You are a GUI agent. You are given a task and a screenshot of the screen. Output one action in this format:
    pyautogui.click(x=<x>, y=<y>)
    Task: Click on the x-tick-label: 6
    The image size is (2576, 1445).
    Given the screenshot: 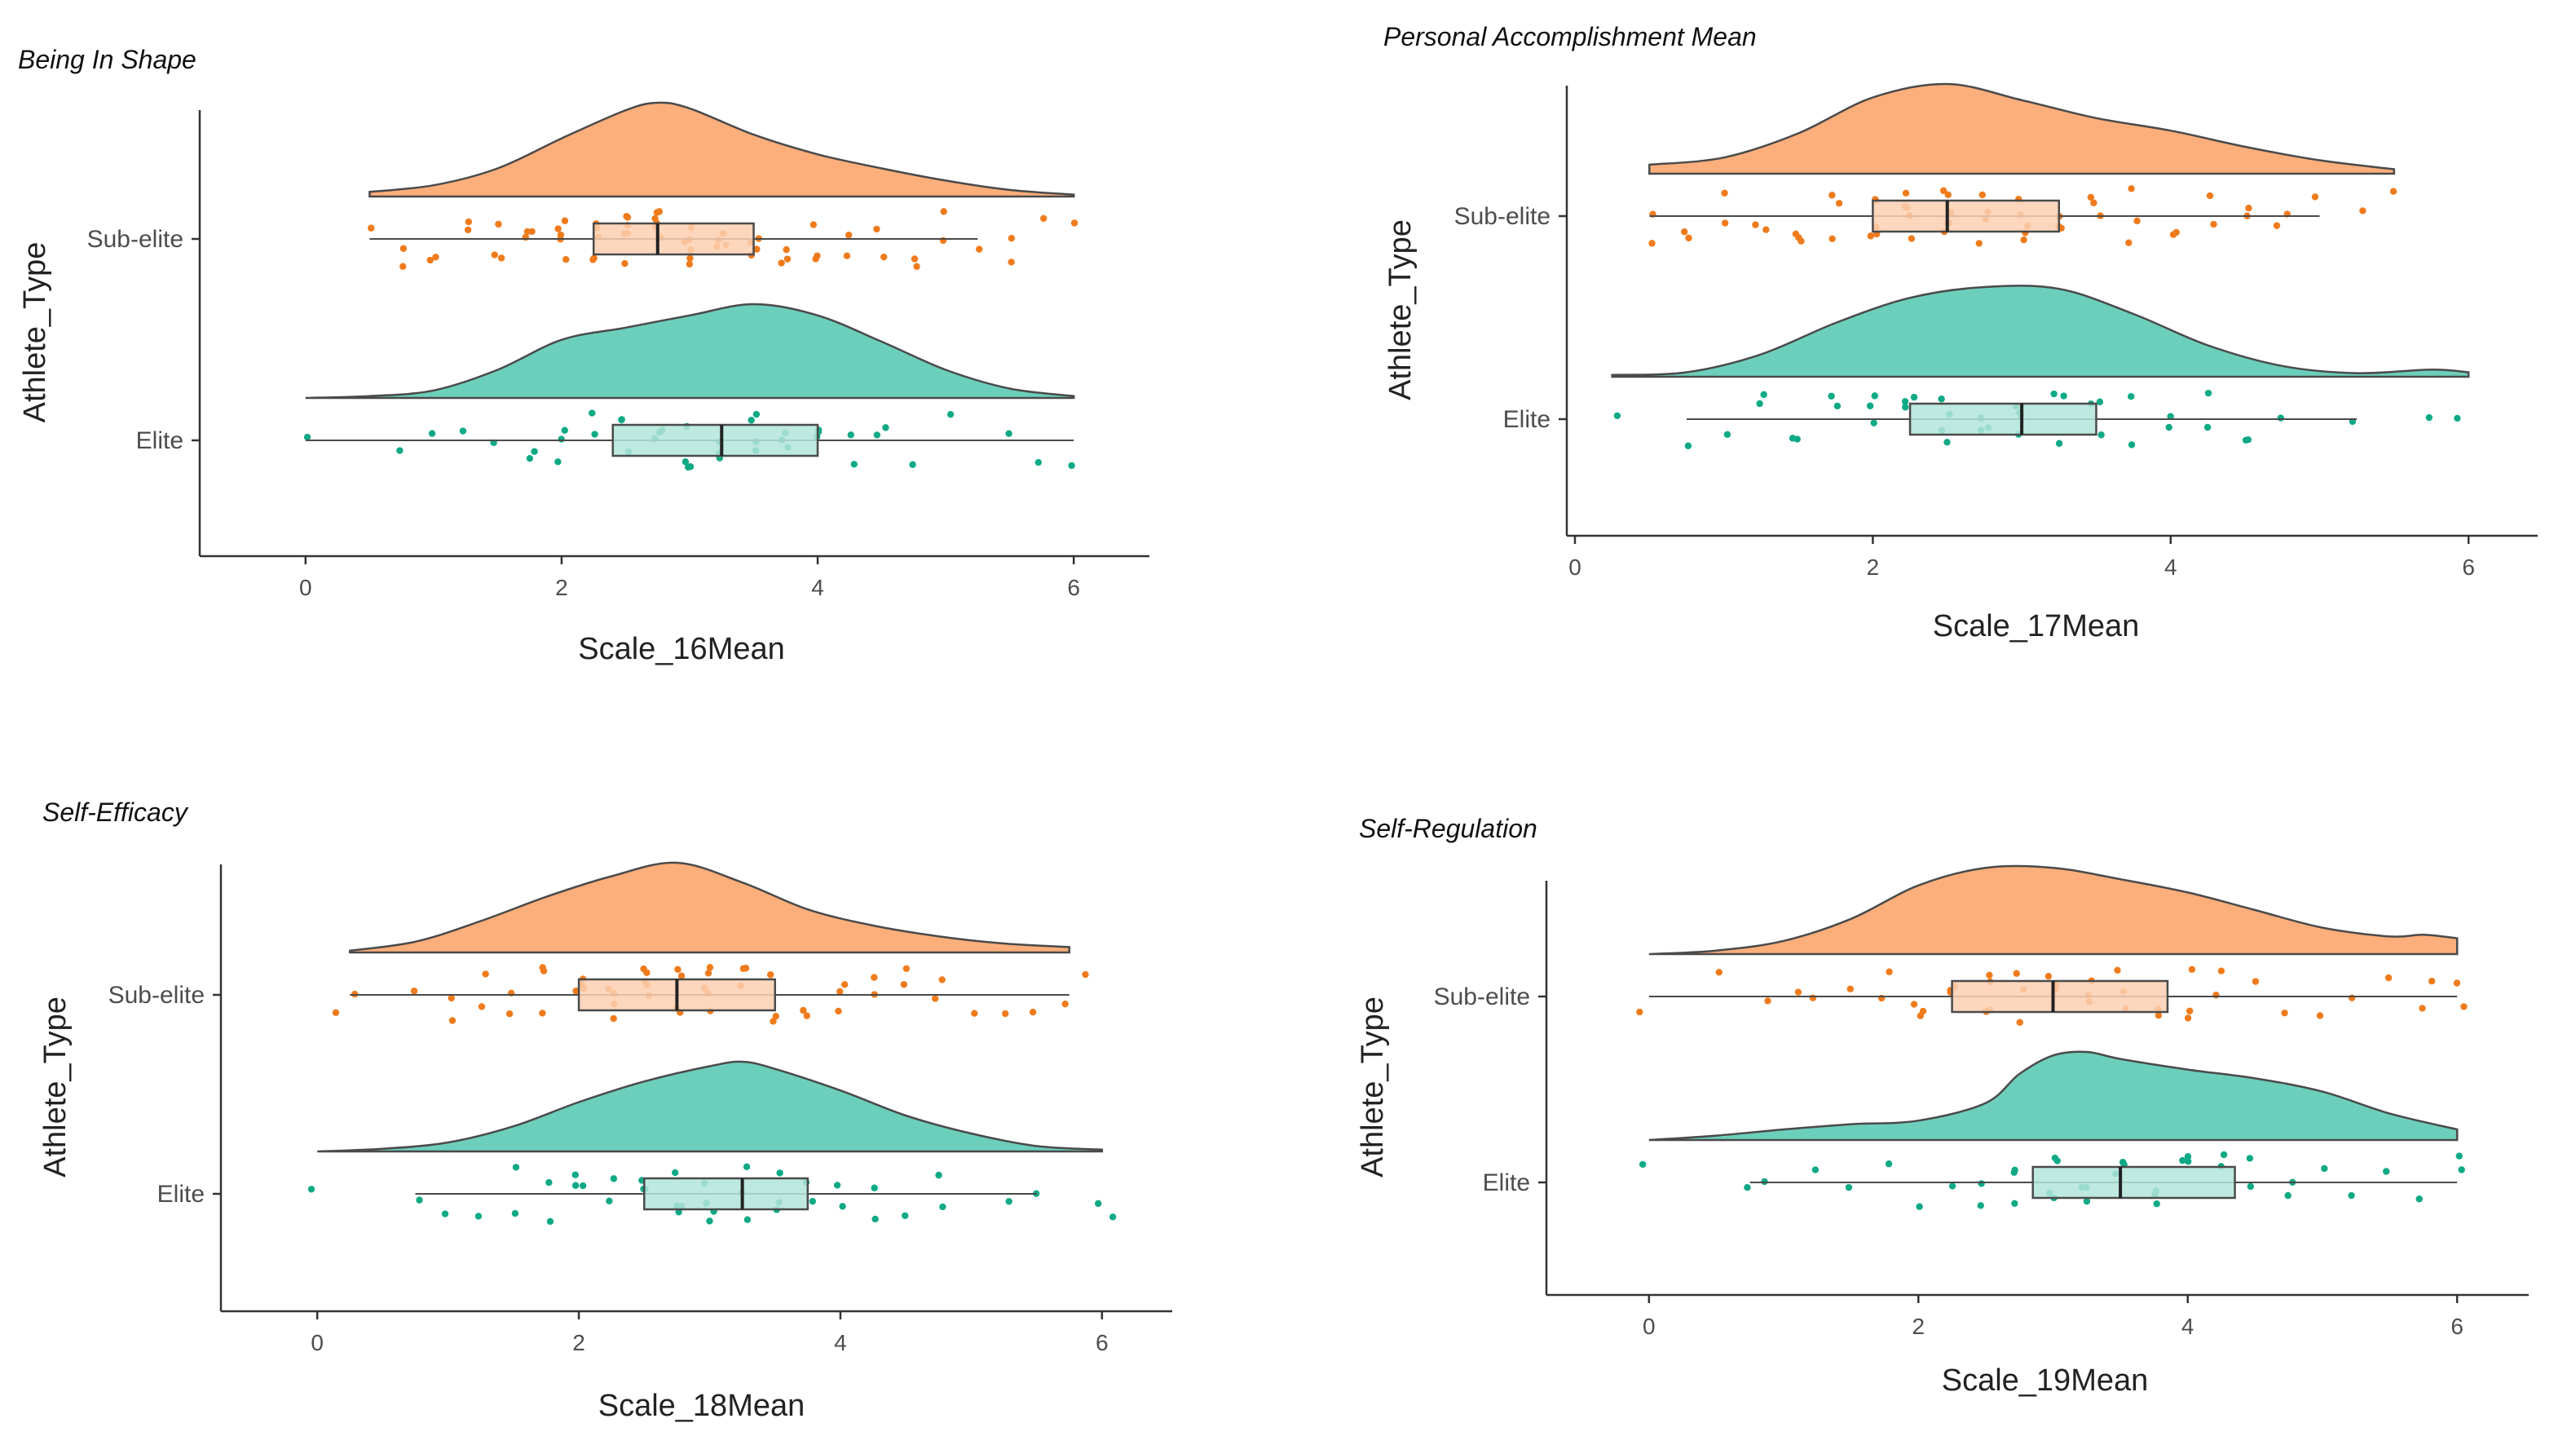 What is the action you would take?
    pyautogui.click(x=1073, y=587)
    